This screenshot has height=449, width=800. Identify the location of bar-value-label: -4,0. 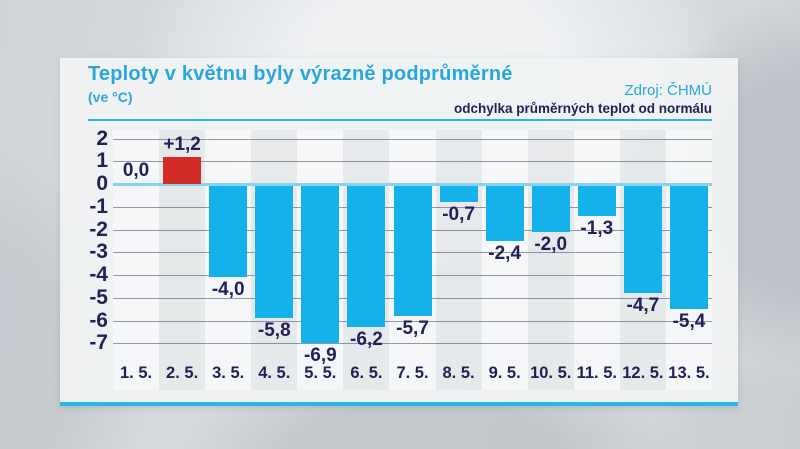
(228, 289).